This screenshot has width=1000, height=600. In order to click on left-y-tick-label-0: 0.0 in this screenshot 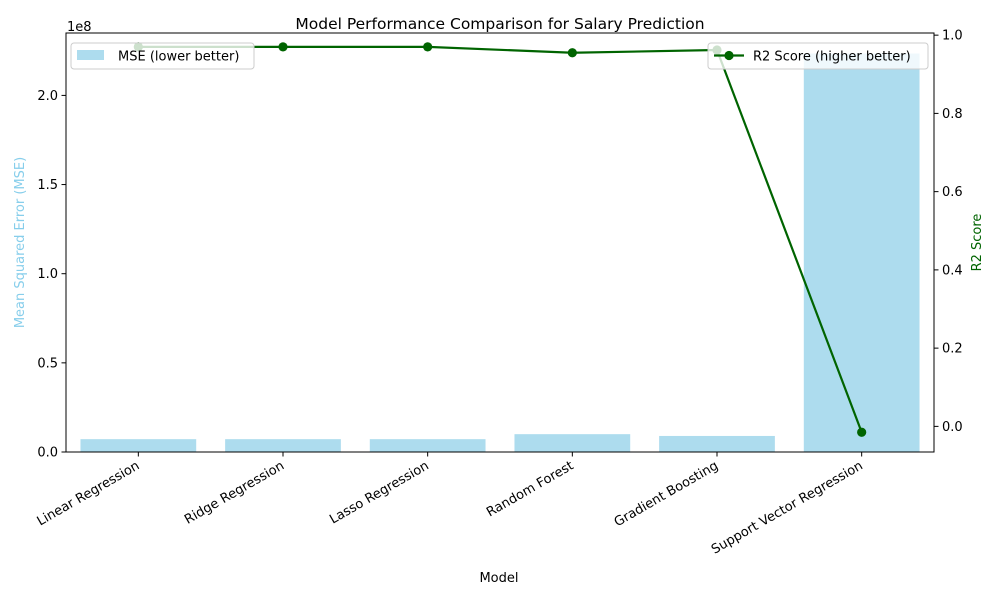, I will do `click(47, 453)`.